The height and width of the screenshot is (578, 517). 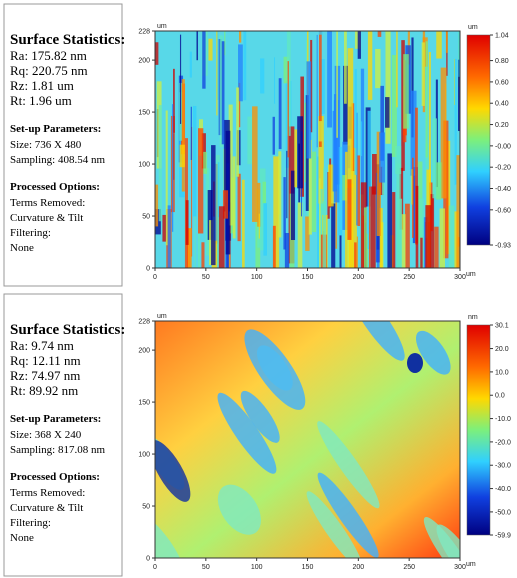 I want to click on colorbar-unit: um, so click(x=473, y=27).